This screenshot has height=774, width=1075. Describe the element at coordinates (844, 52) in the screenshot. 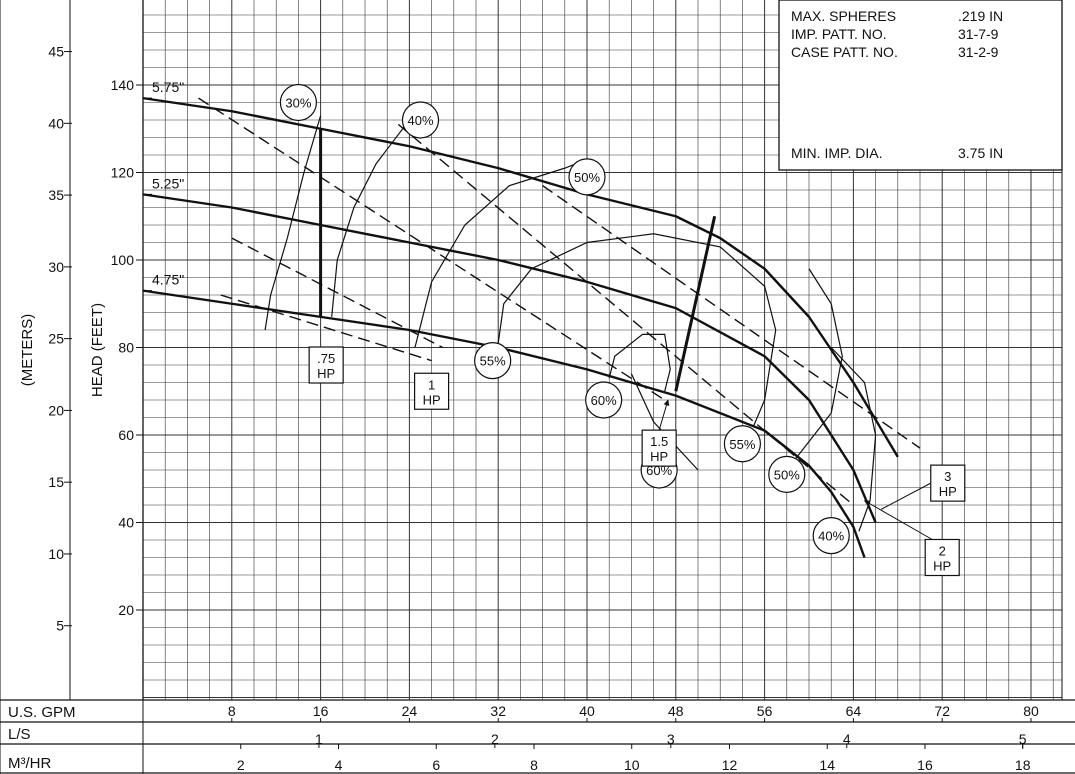

I see `info-label: CASE PATT. NO.` at that location.